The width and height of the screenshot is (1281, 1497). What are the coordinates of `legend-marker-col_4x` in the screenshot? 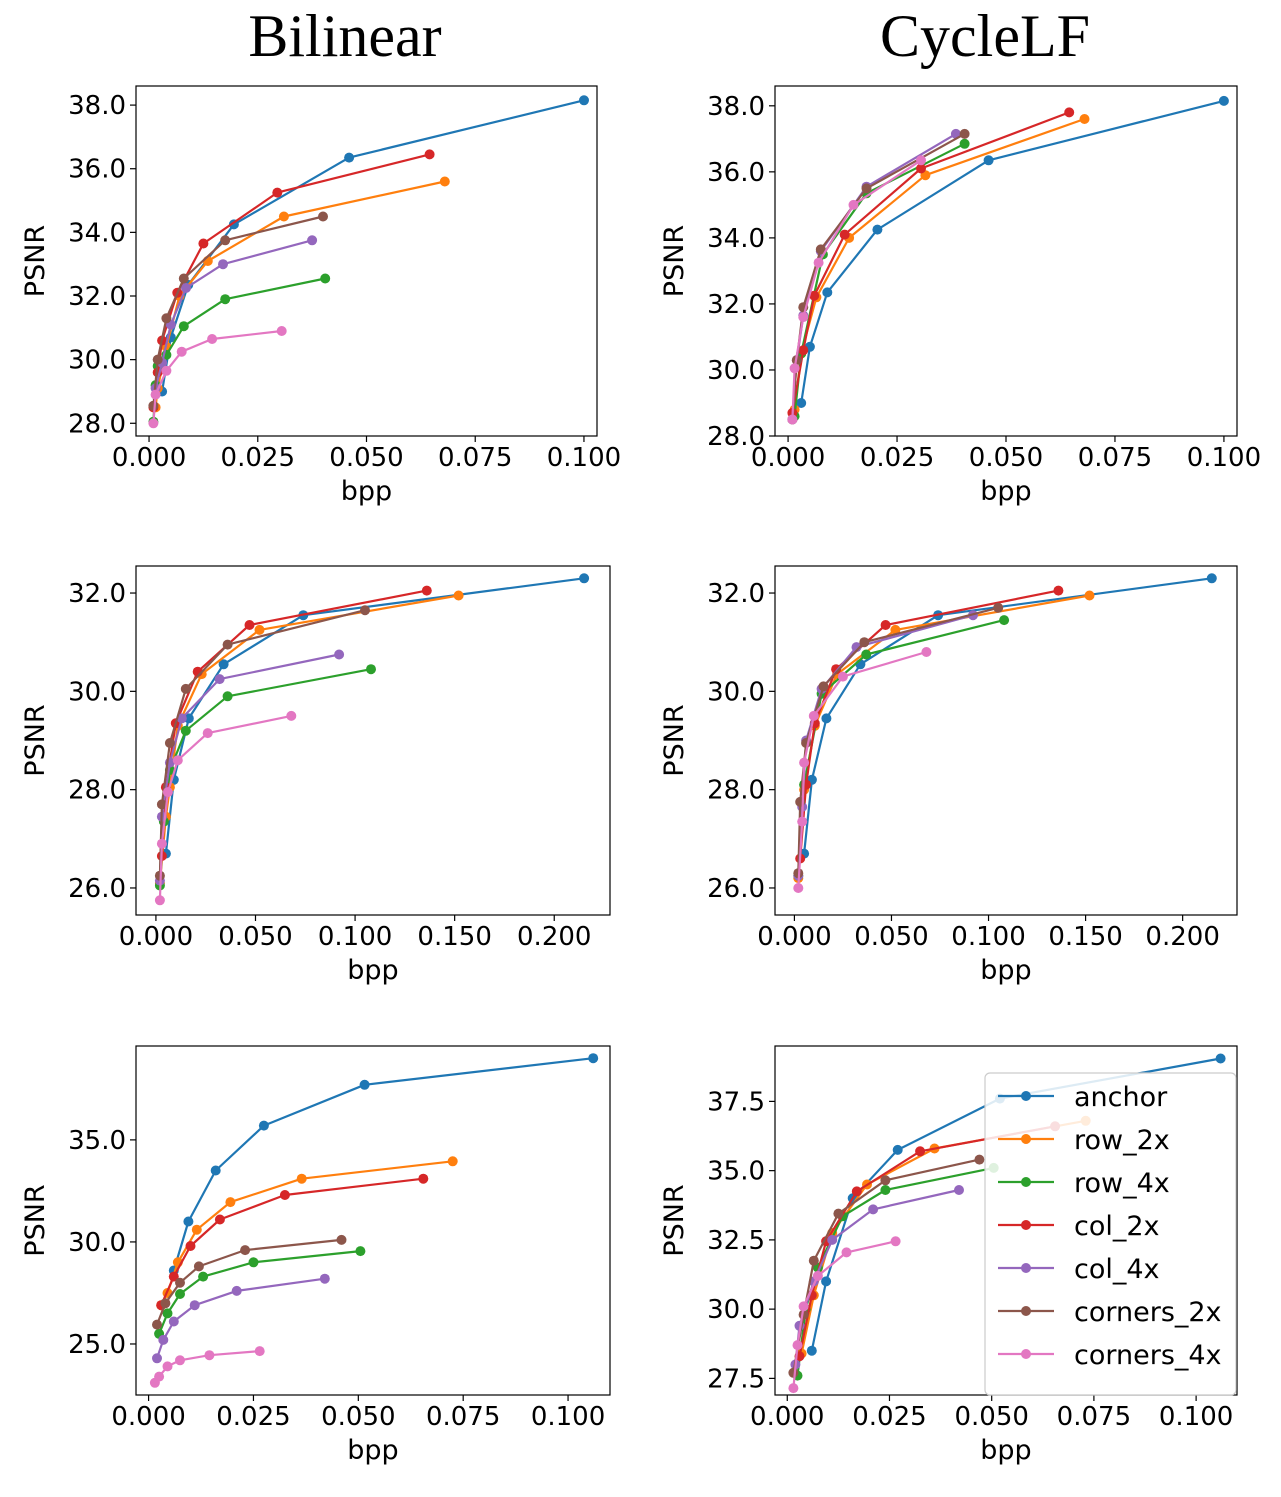 It's located at (1026, 1268).